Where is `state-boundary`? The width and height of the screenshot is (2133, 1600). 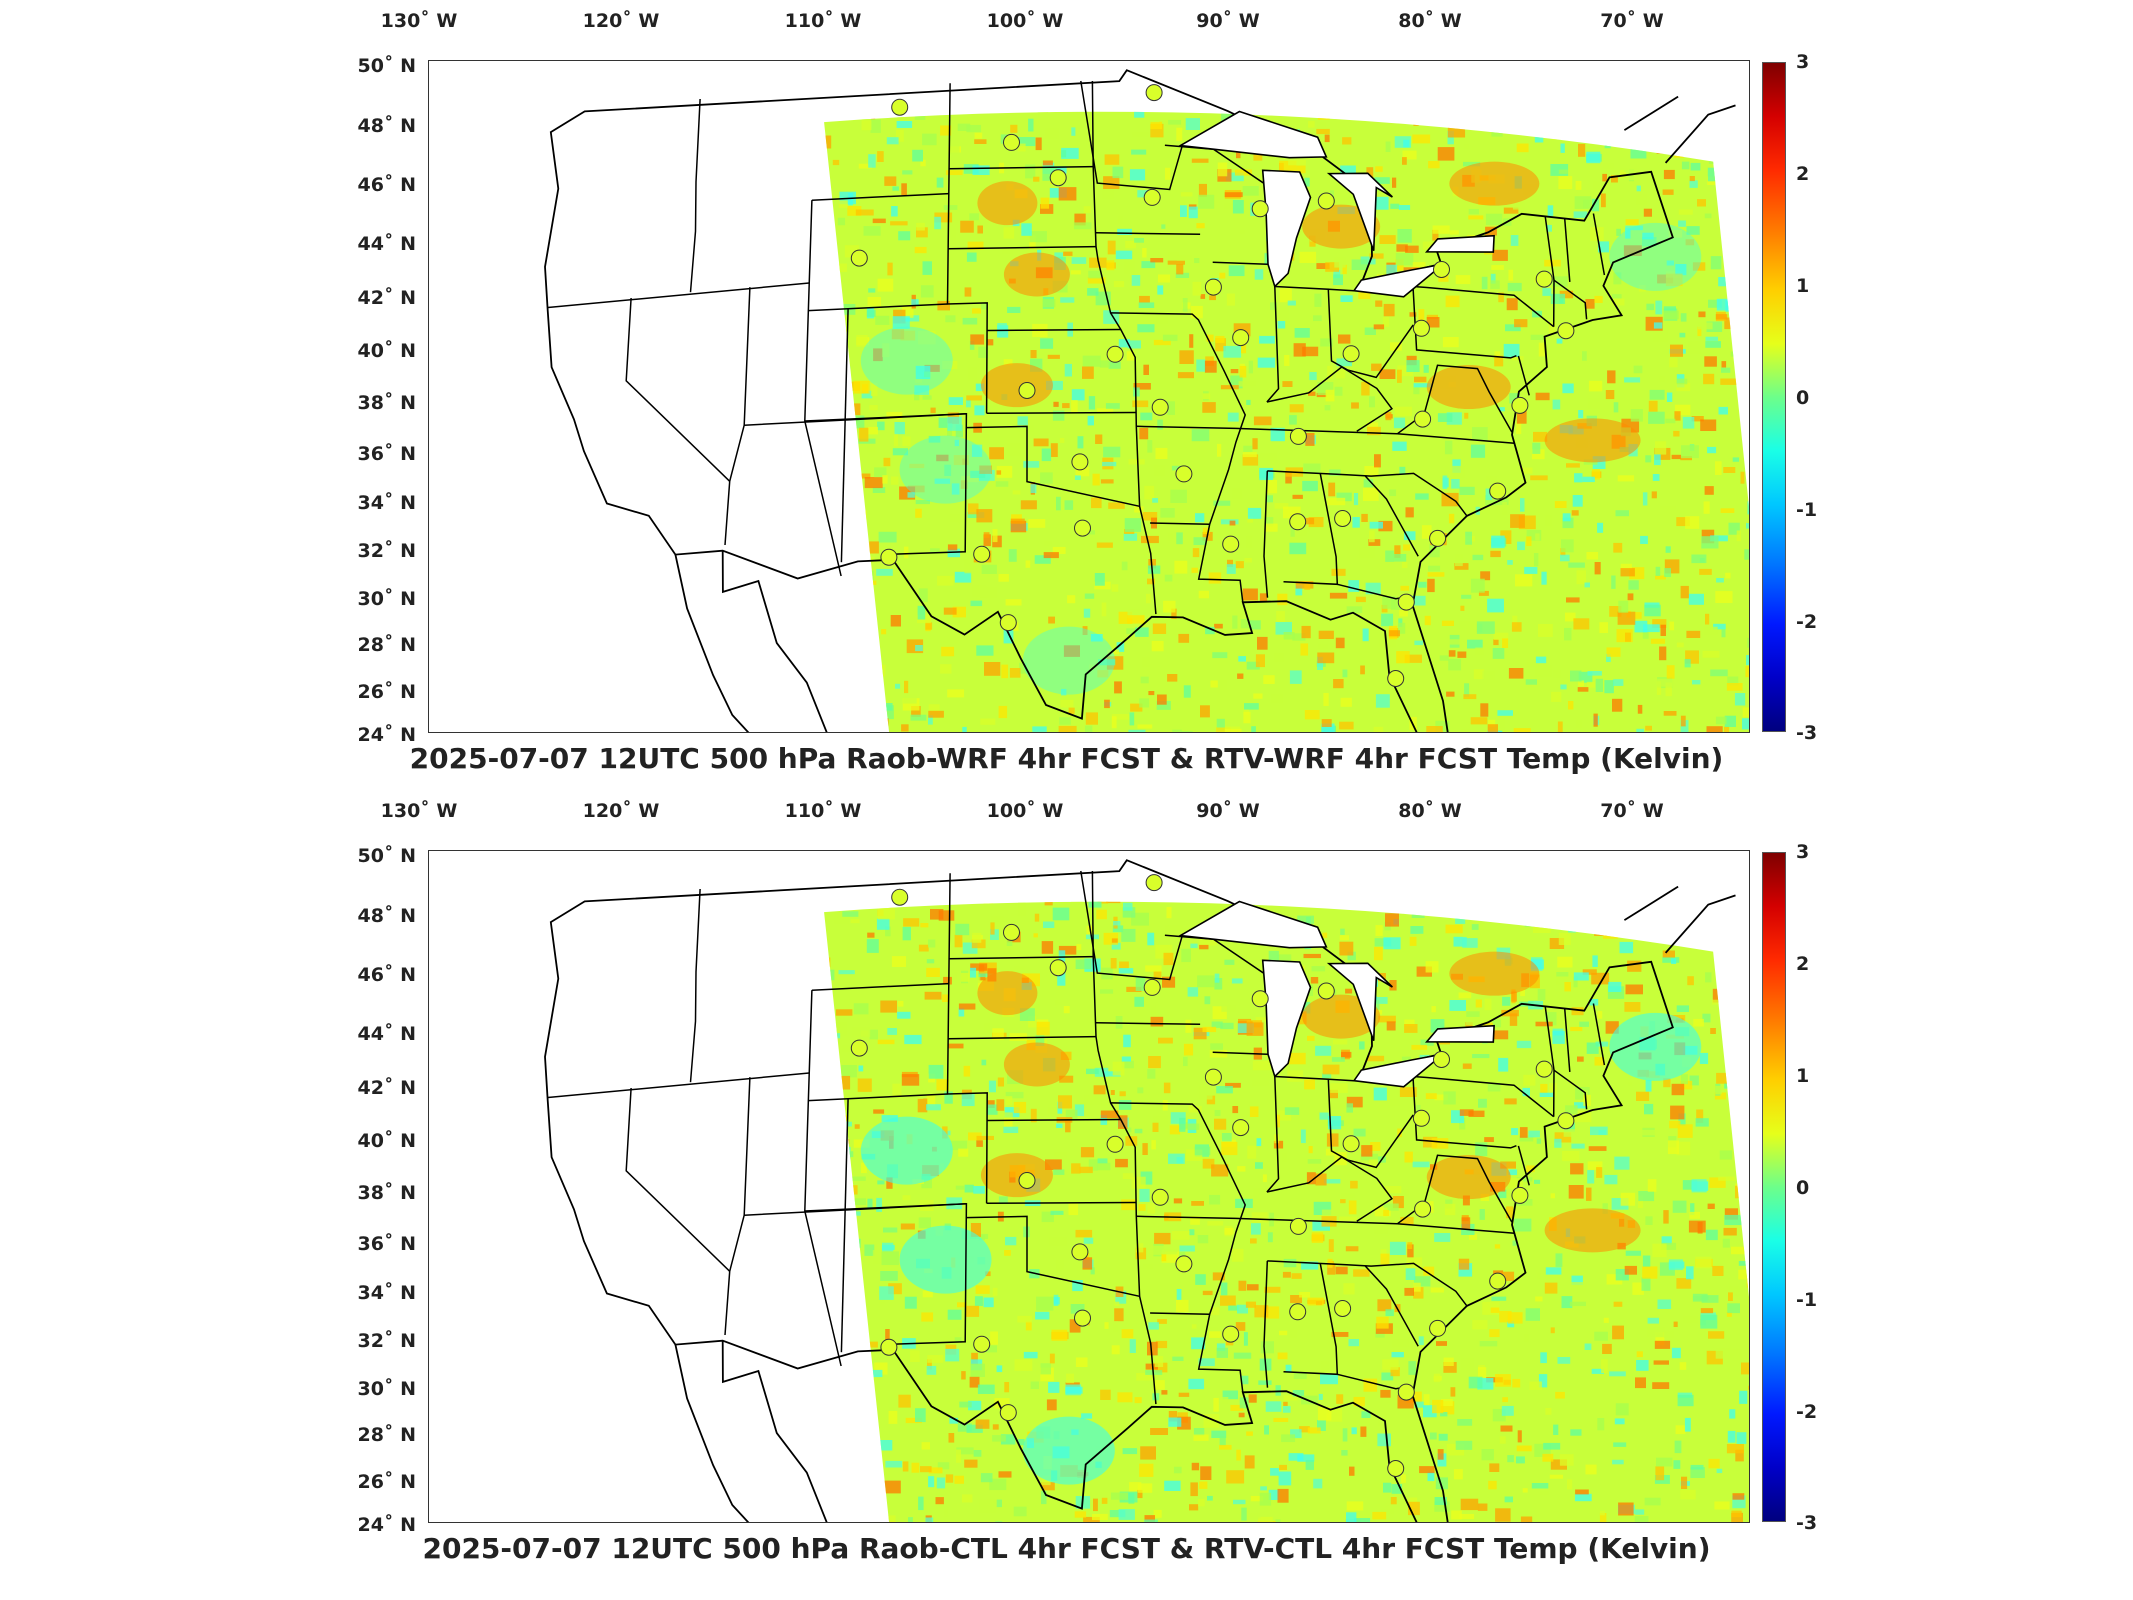
state-boundary is located at coordinates (1180, 523).